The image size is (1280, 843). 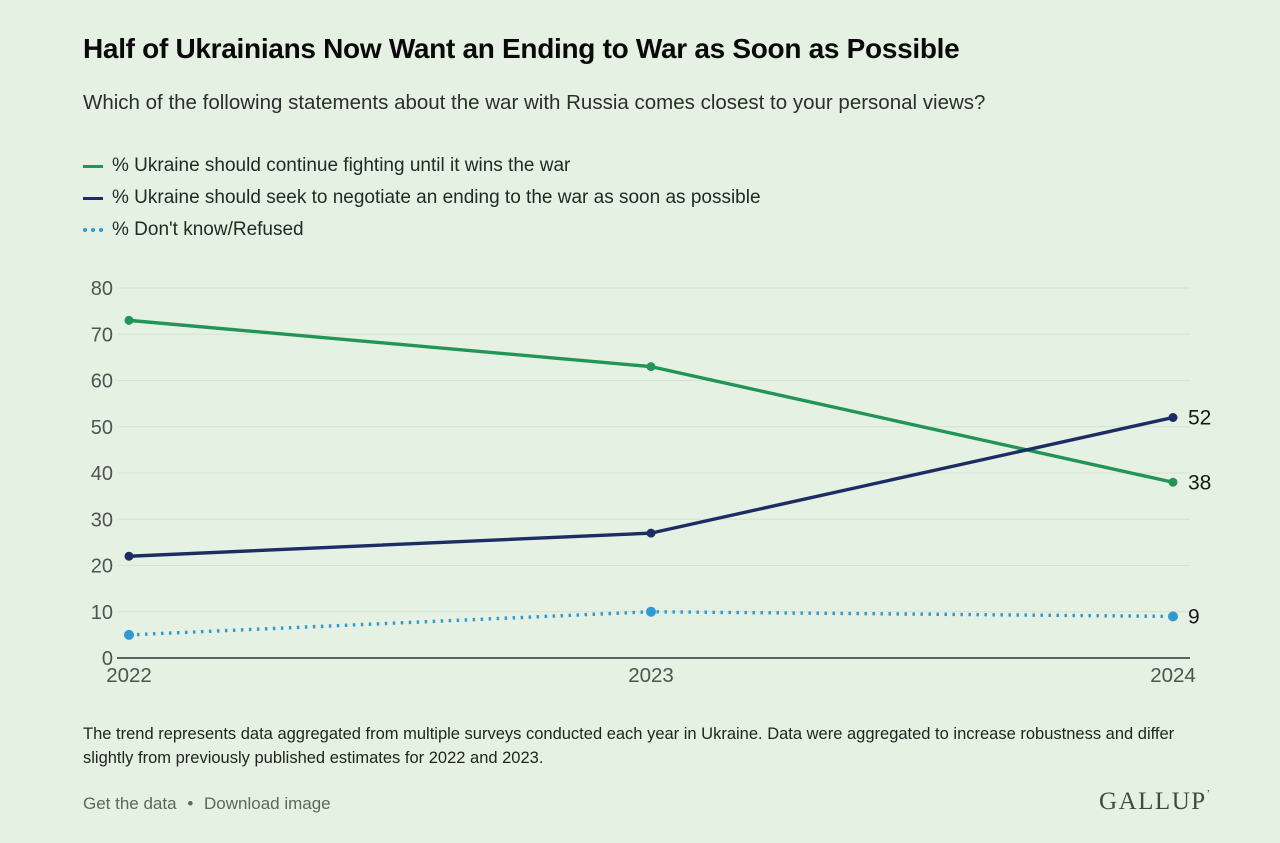 I want to click on x-tick-label: 2023, so click(x=651, y=675).